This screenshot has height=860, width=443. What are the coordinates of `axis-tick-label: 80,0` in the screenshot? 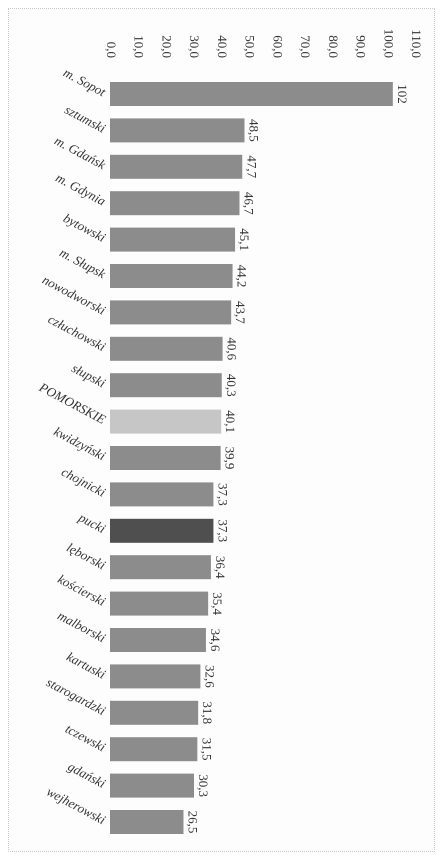 It's located at (333, 46).